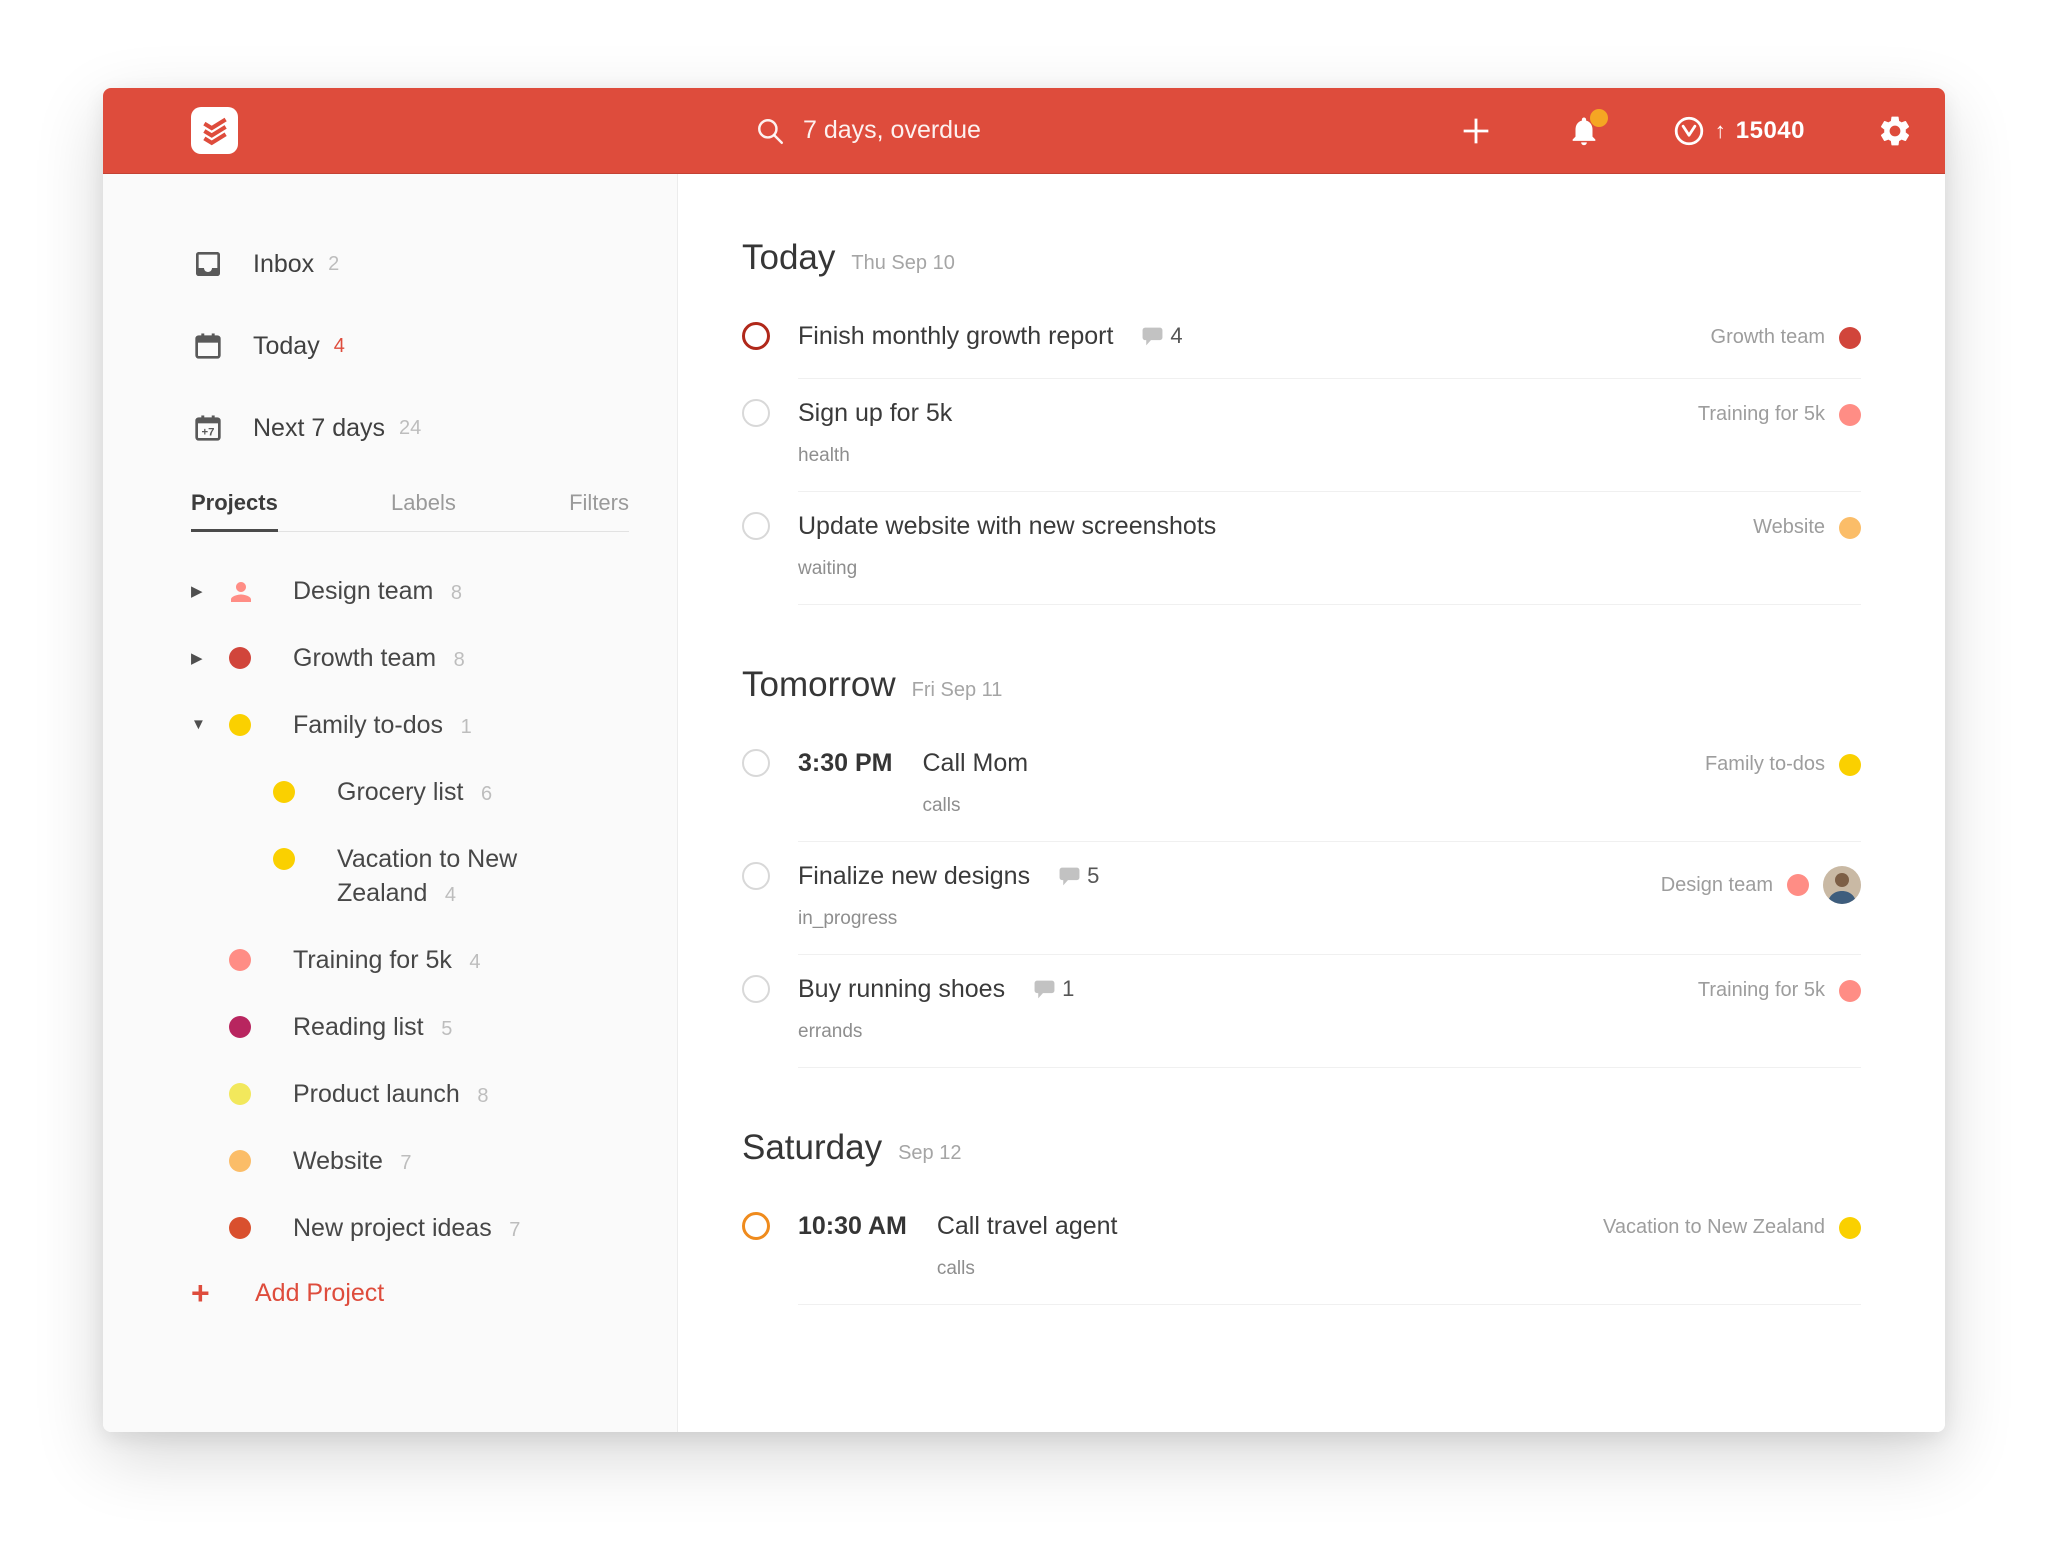 The width and height of the screenshot is (2048, 1554). I want to click on task-title-line: Buy running shoes 1, so click(936, 989).